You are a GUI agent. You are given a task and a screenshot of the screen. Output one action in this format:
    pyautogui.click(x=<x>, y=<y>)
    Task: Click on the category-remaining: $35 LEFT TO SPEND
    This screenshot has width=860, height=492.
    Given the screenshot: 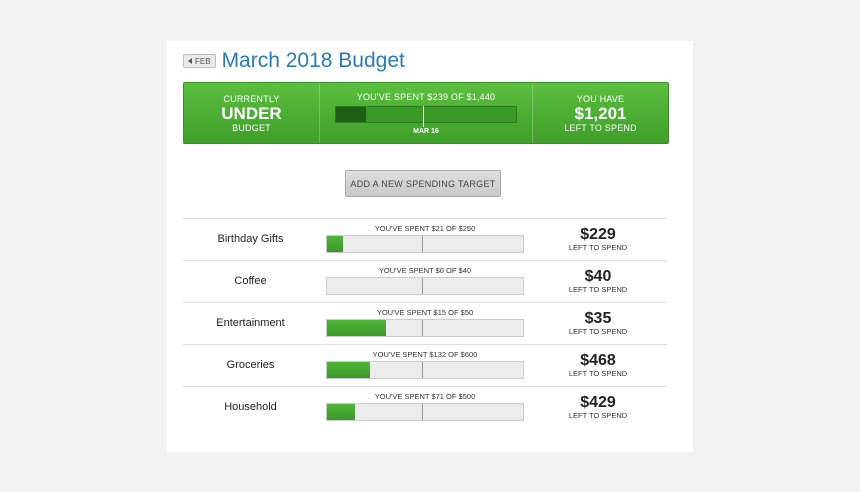 What is the action you would take?
    pyautogui.click(x=598, y=323)
    